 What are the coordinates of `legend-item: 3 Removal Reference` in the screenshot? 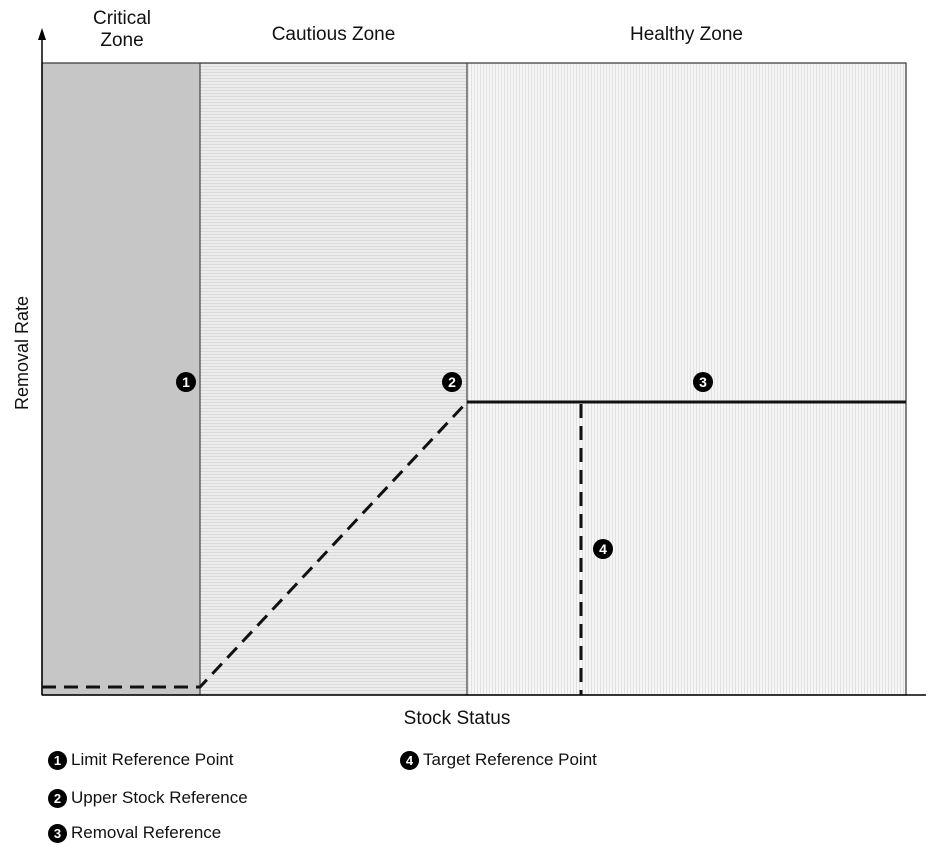 It's located at (134, 833).